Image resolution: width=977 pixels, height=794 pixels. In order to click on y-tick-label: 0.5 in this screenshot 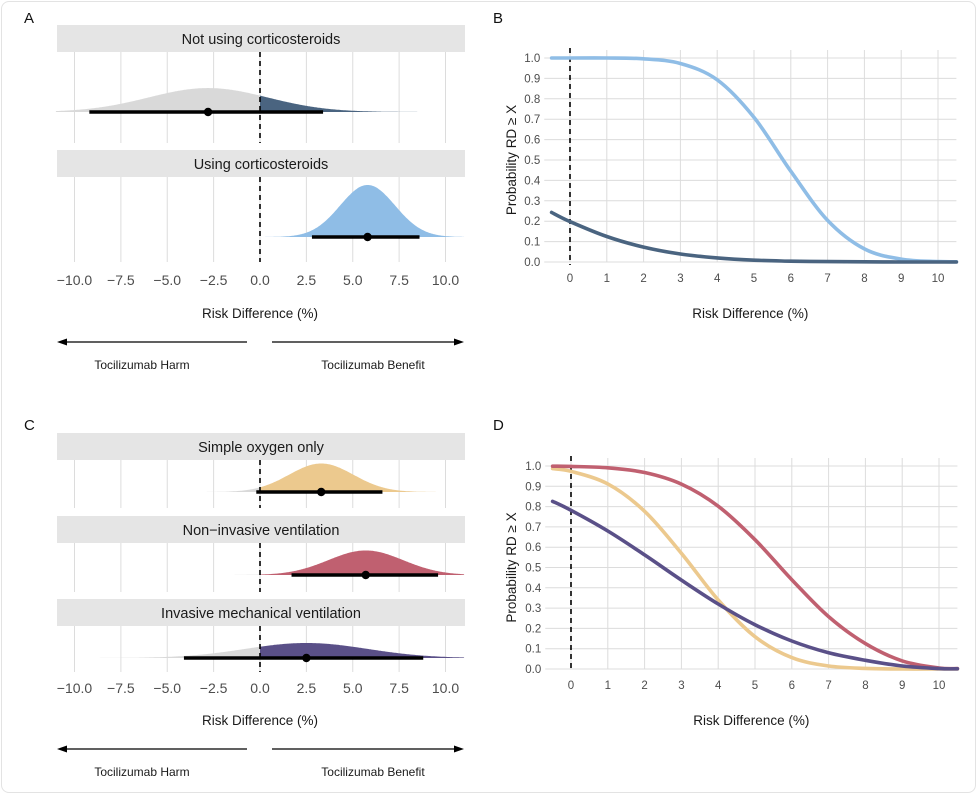, I will do `click(532, 161)`.